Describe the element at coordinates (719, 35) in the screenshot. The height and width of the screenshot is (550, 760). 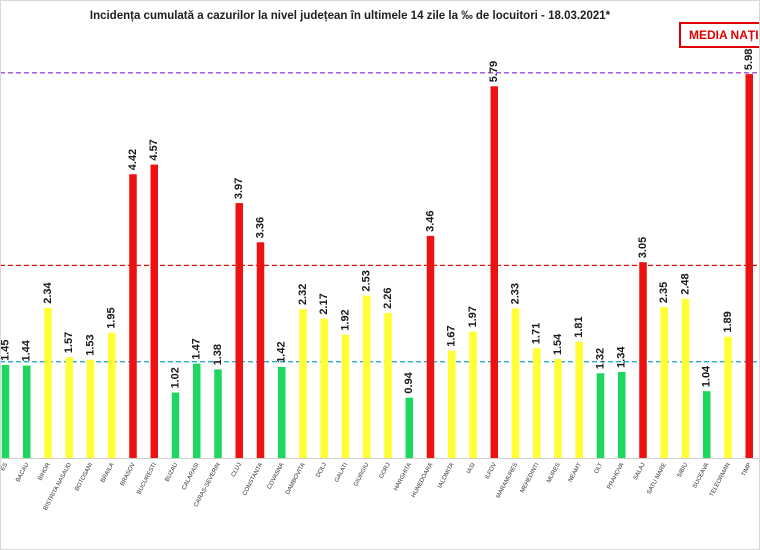
I see `media-nationala-legend: MEDIA NAȚIO` at that location.